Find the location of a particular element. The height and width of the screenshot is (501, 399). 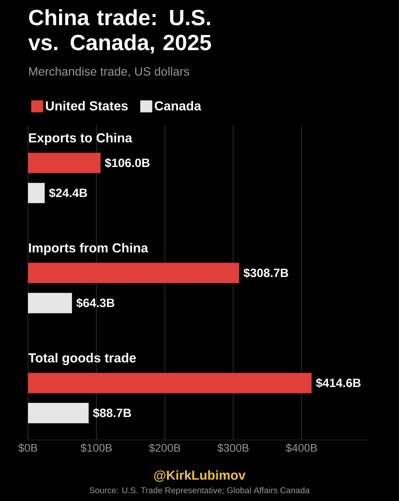

y-tick-label: Imports from China is located at coordinates (88, 249).